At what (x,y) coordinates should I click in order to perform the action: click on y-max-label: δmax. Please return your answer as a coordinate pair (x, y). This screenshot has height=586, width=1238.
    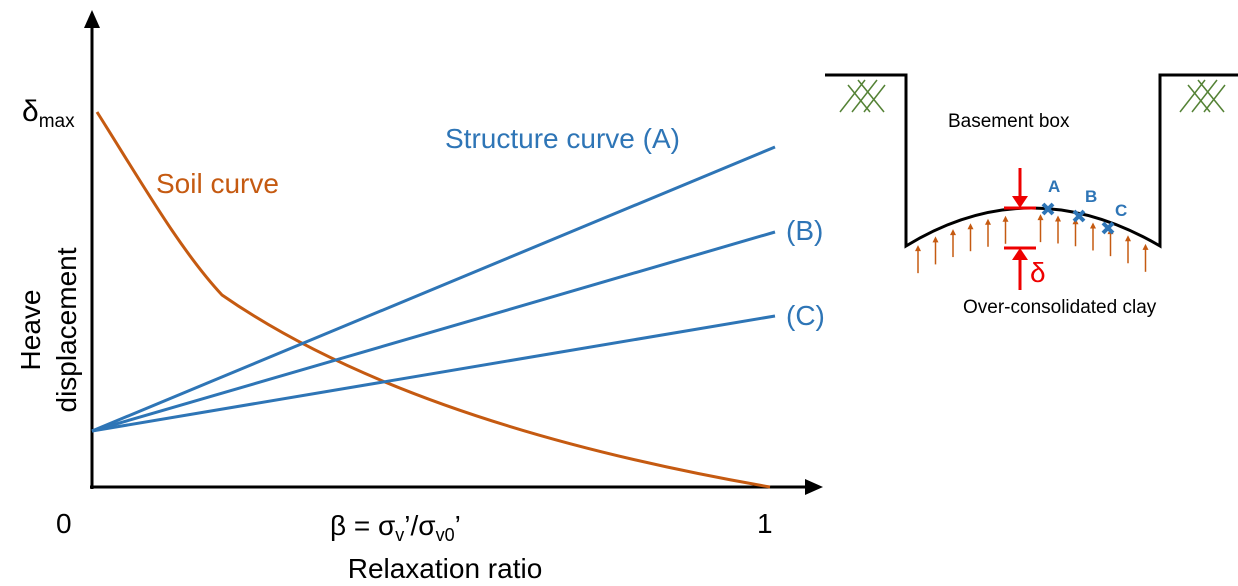
    Looking at the image, I should click on (48, 113).